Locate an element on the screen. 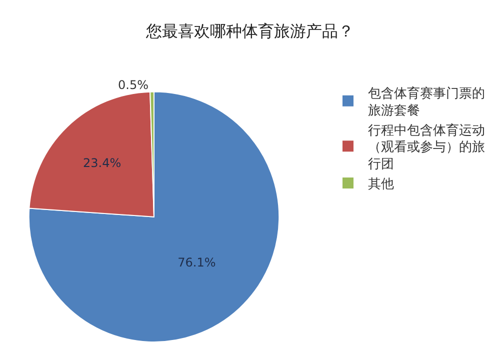 This screenshot has height=362, width=500. legend-label: 行程中包含体育运动（观看或参与）的旅行团 is located at coordinates (426, 147).